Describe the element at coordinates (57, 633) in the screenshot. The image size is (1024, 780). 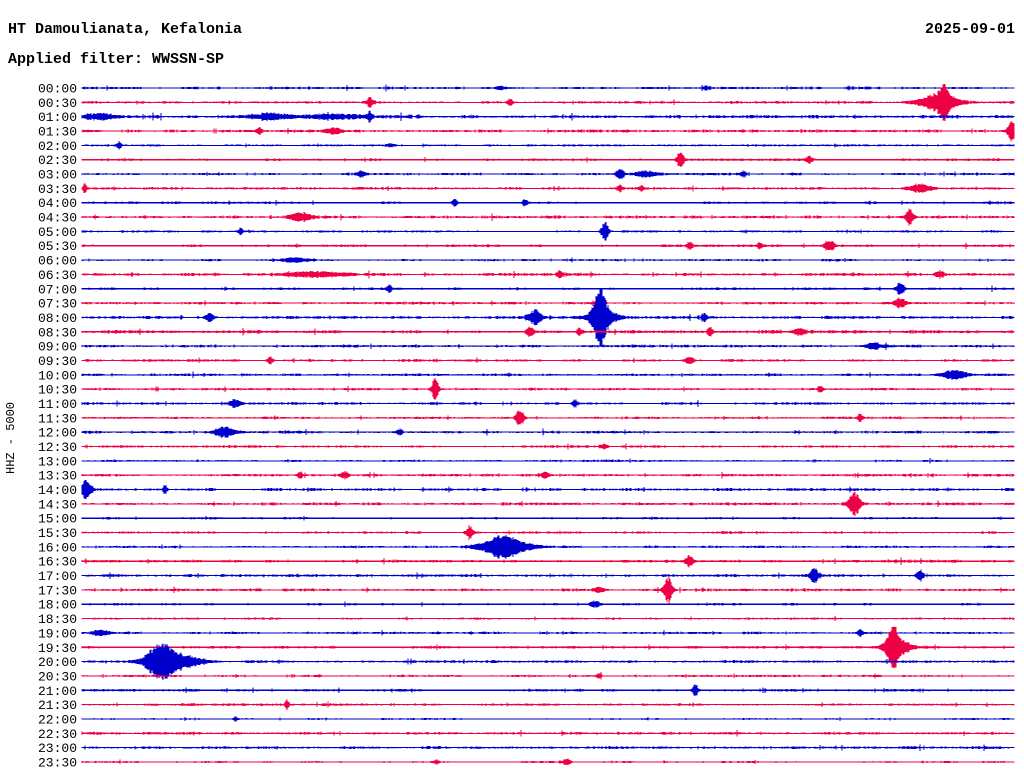
I see `time-label: 19:00` at that location.